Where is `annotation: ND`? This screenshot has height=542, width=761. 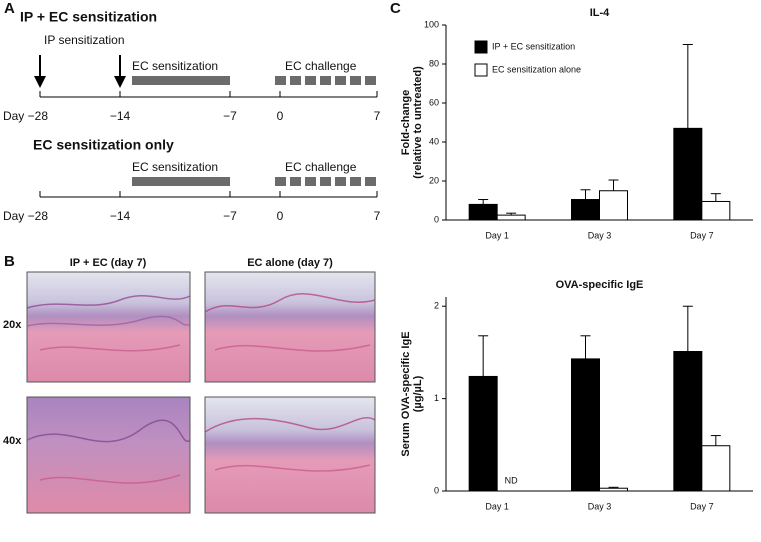
annotation: ND is located at coordinates (511, 480).